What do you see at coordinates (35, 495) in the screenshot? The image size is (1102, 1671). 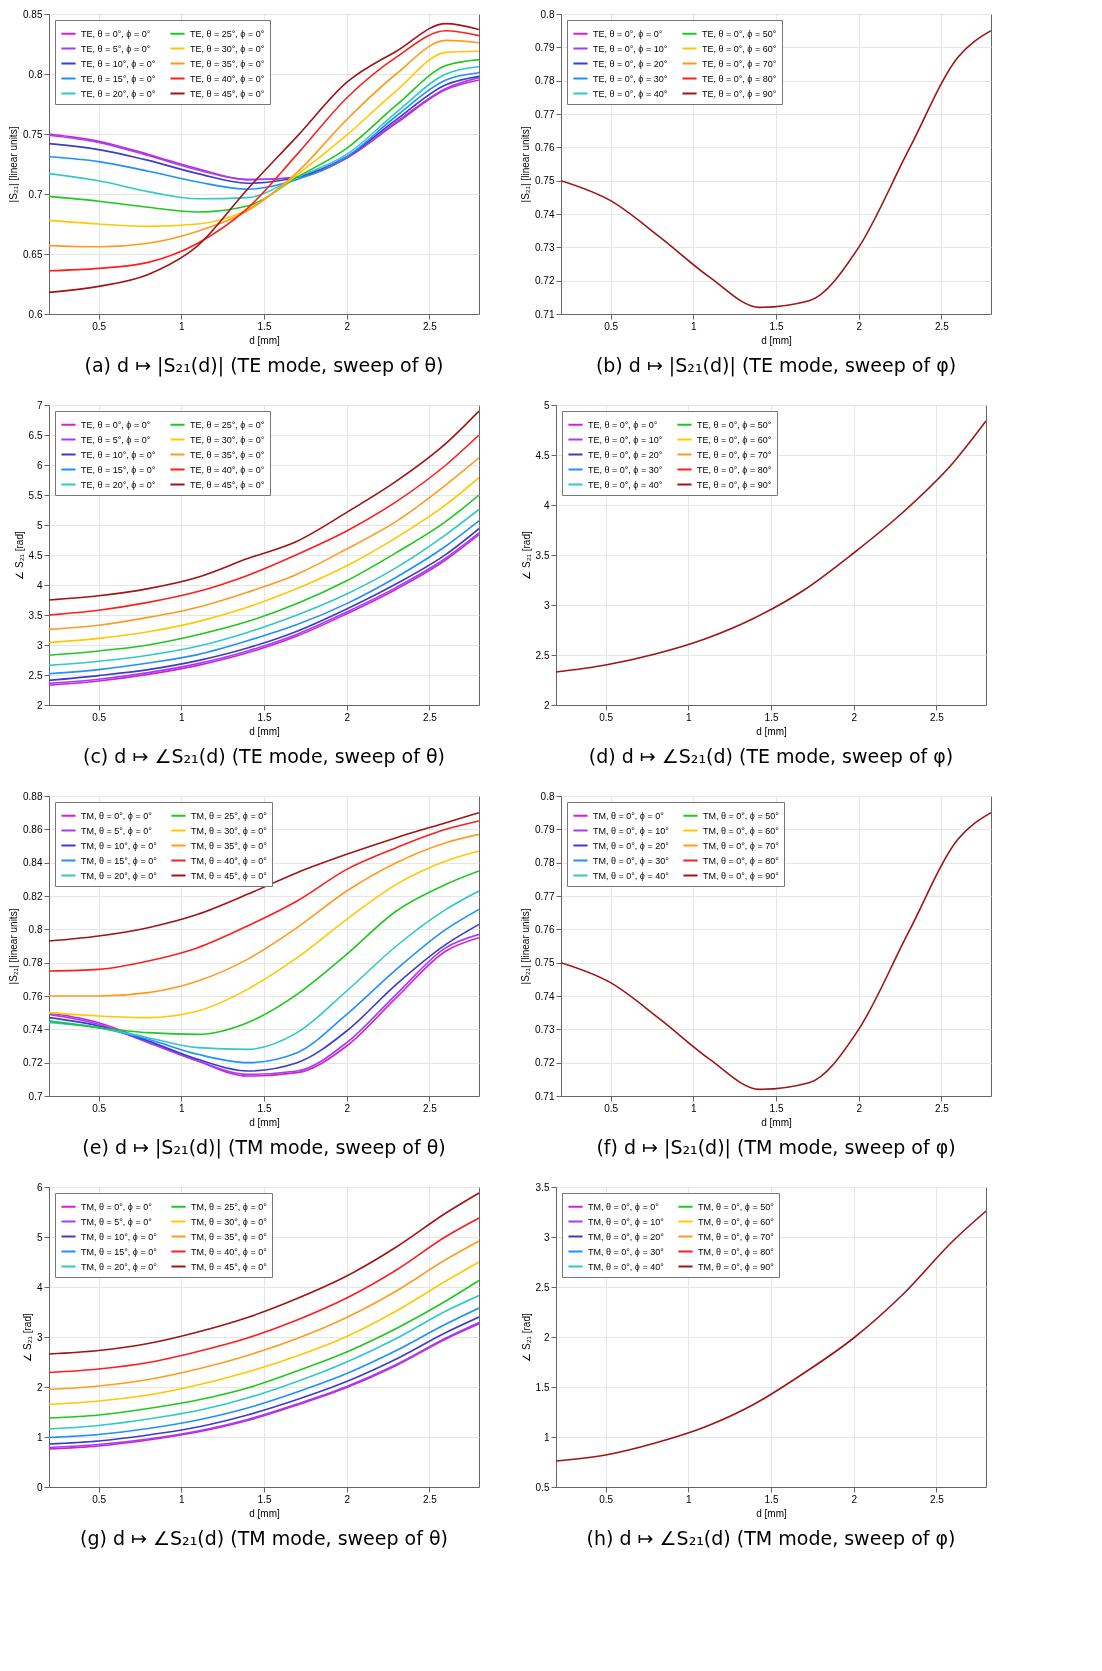 I see `y-tick-label: 5.5` at bounding box center [35, 495].